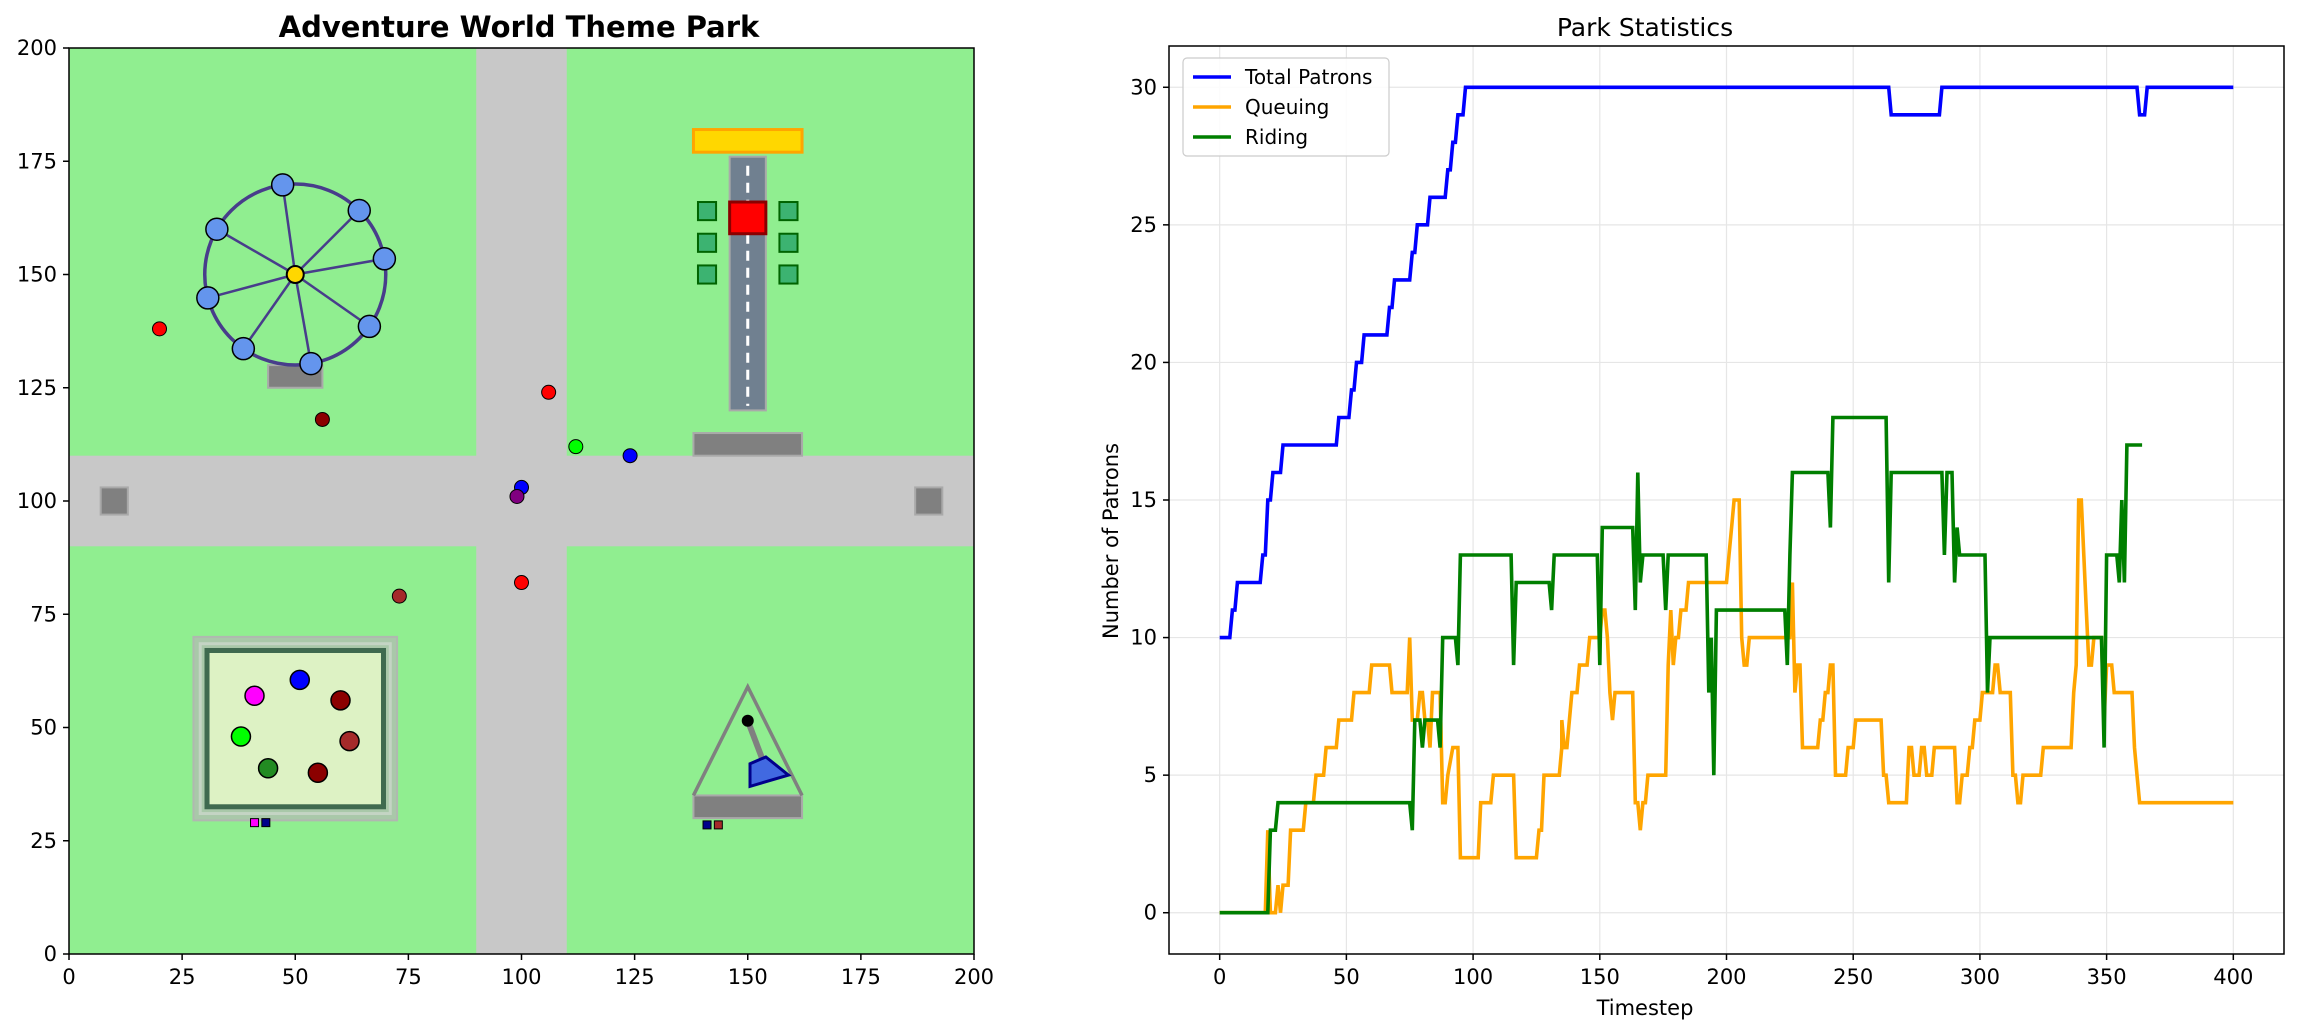  Describe the element at coordinates (929, 501) in the screenshot. I see `bench-east` at that location.